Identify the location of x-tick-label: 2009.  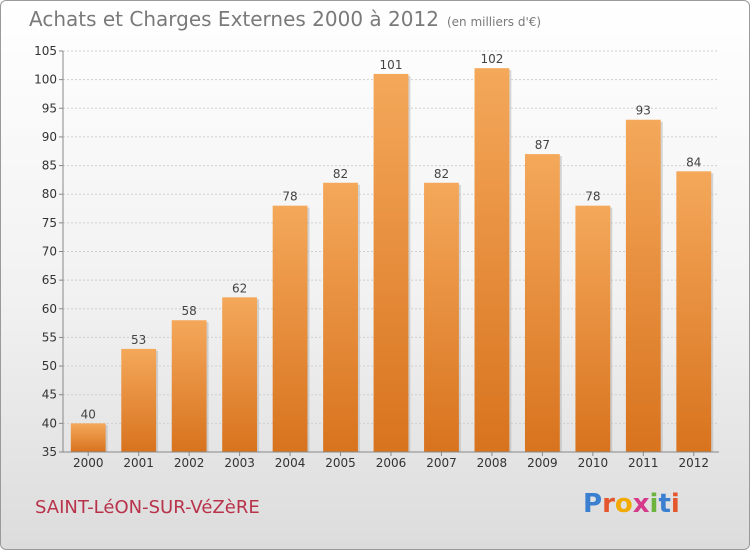
(542, 463).